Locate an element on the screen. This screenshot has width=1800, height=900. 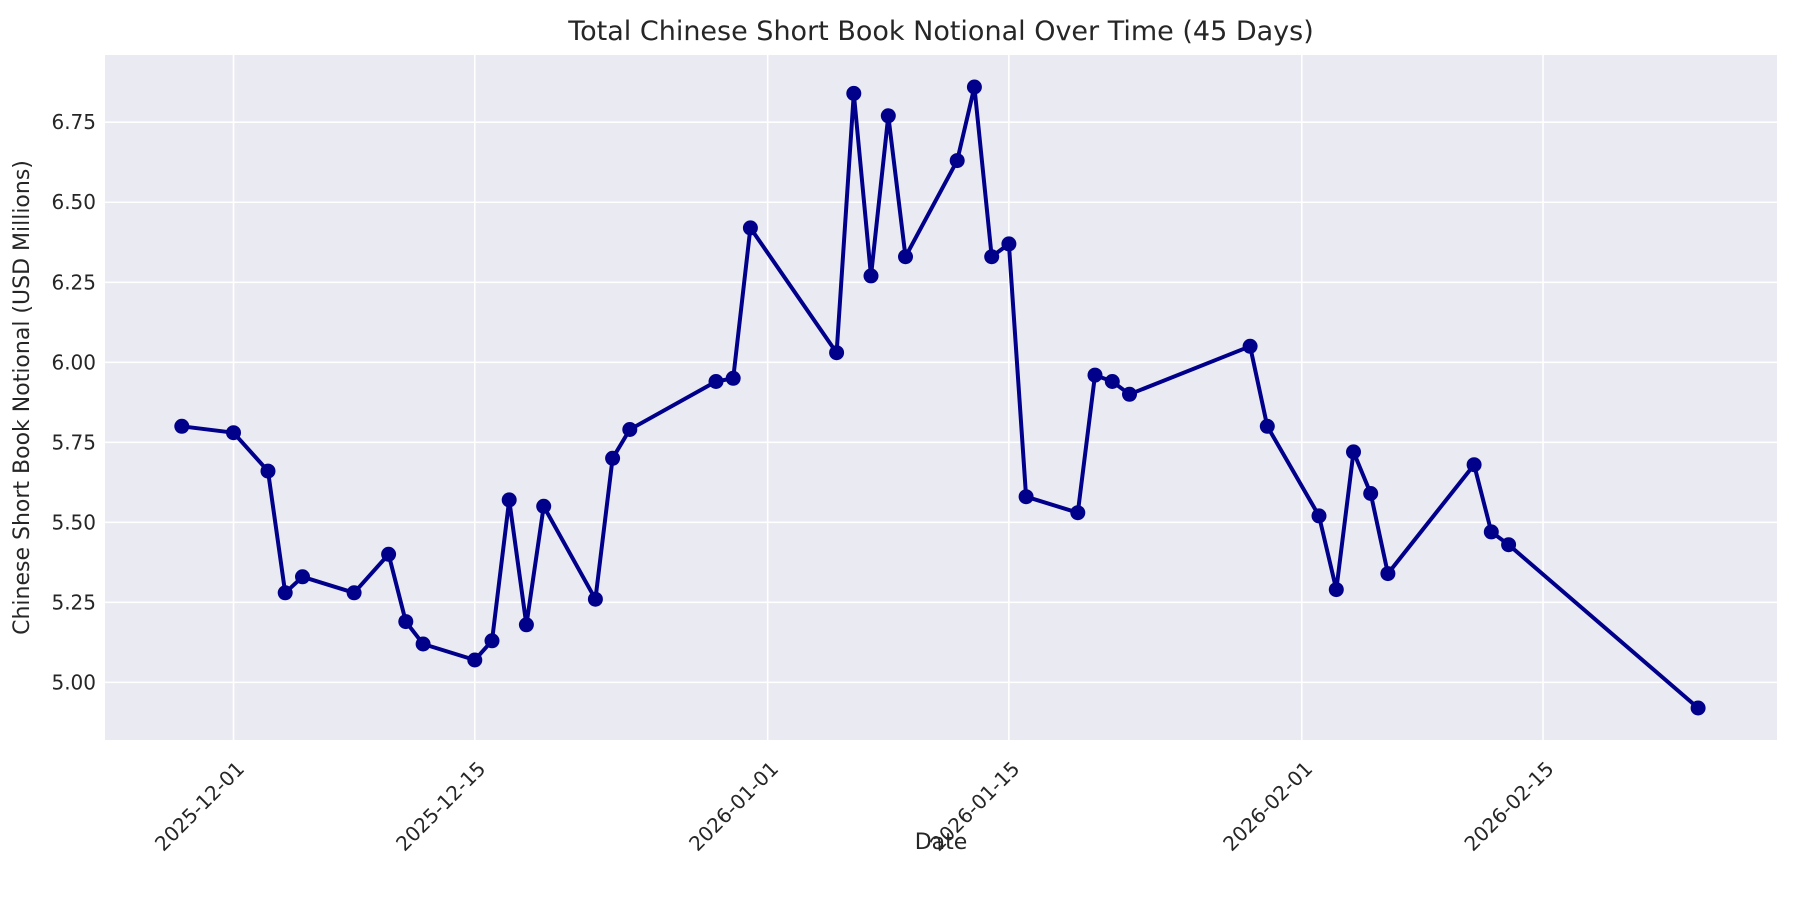
x-tick-label: 2026-02-01 is located at coordinates (1267, 806).